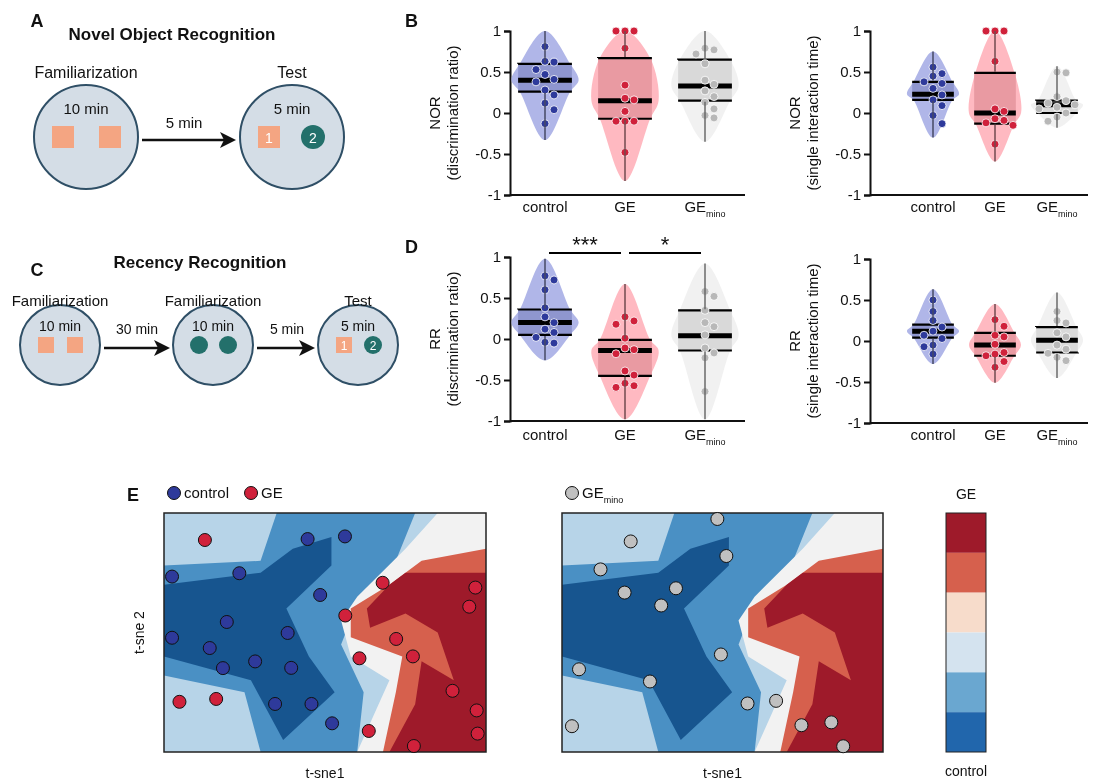 Image resolution: width=1112 pixels, height=780 pixels. Describe the element at coordinates (133, 495) in the screenshot. I see `text: E` at that location.